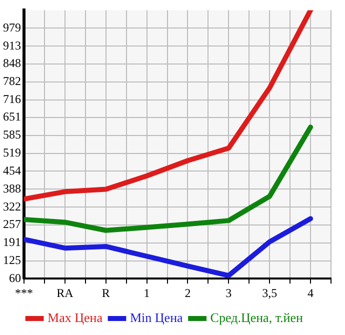 This screenshot has width=345, height=335. Describe the element at coordinates (65, 293) in the screenshot. I see `x-tick-label: RA` at that location.